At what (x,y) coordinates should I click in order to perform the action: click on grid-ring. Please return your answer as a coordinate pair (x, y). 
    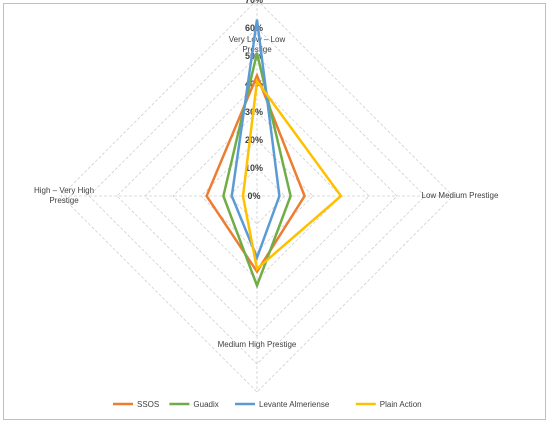
    Looking at the image, I should click on (257, 196).